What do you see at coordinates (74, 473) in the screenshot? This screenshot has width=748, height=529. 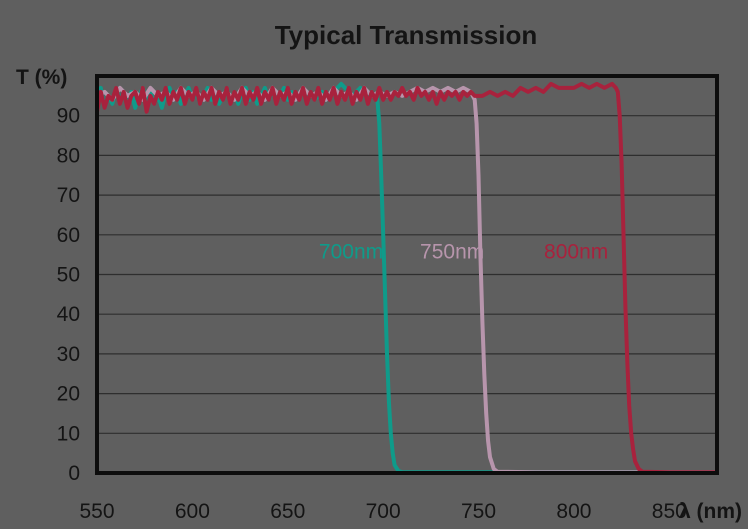 I see `y-tick-label: 0` at bounding box center [74, 473].